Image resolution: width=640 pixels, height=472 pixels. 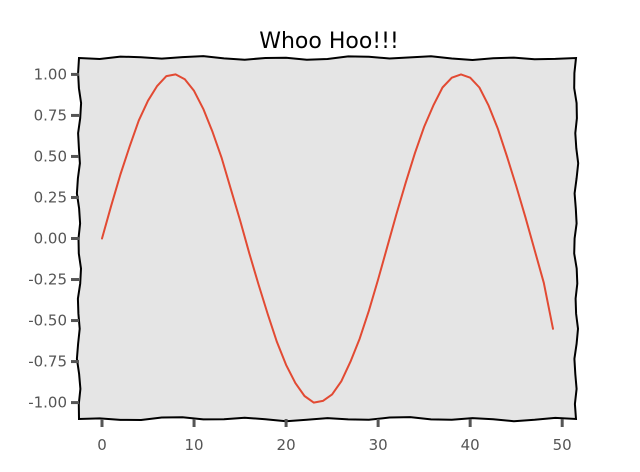 What do you see at coordinates (50, 115) in the screenshot?
I see `y-tick-label: 0.75` at bounding box center [50, 115].